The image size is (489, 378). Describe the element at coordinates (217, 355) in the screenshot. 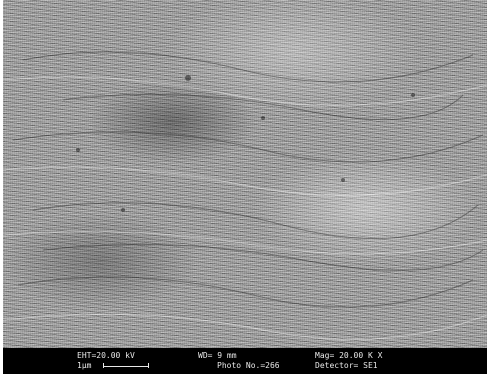

I see `working-distance-readout: WD= 9 mm` at that location.